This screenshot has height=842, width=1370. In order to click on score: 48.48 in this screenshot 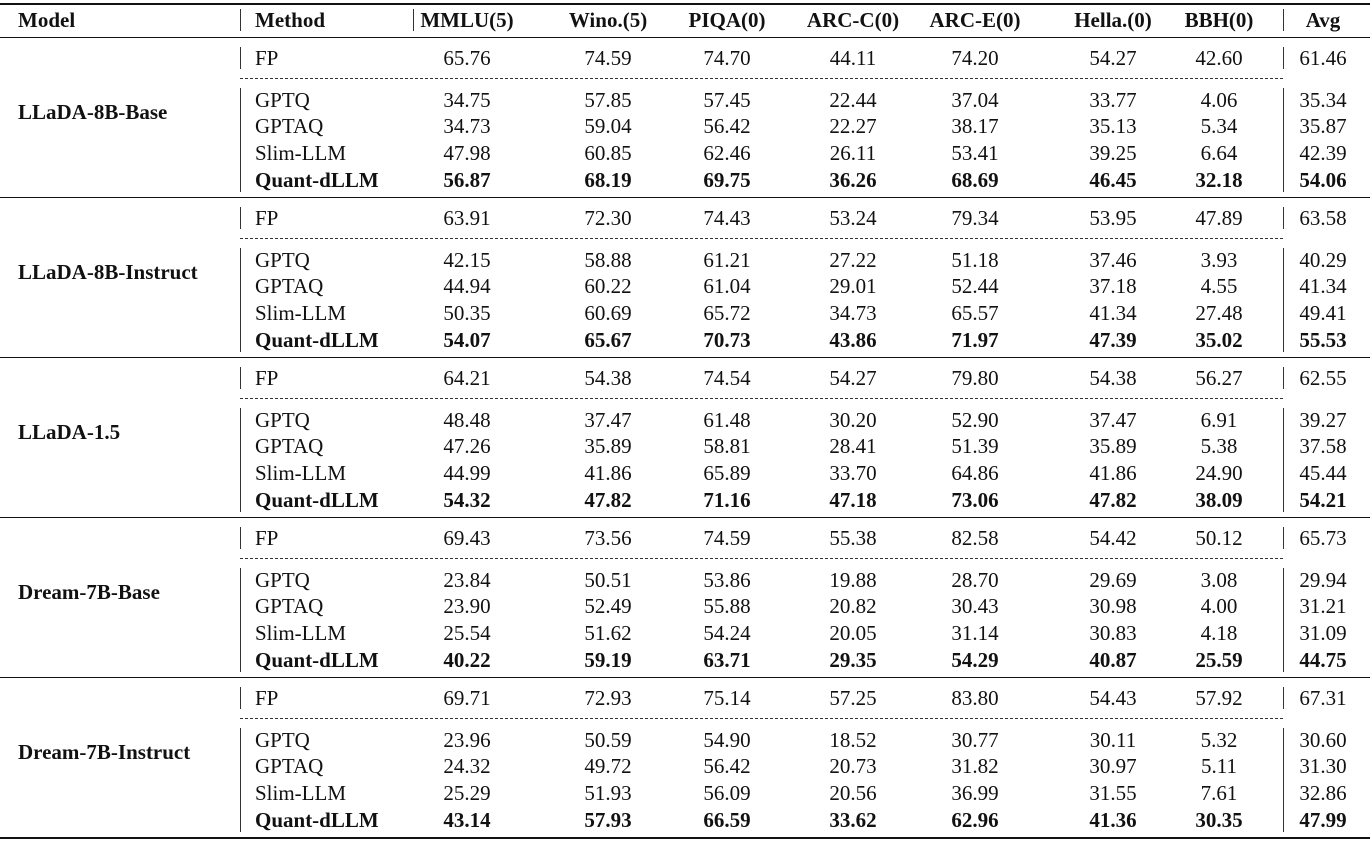, I will do `click(467, 420)`.